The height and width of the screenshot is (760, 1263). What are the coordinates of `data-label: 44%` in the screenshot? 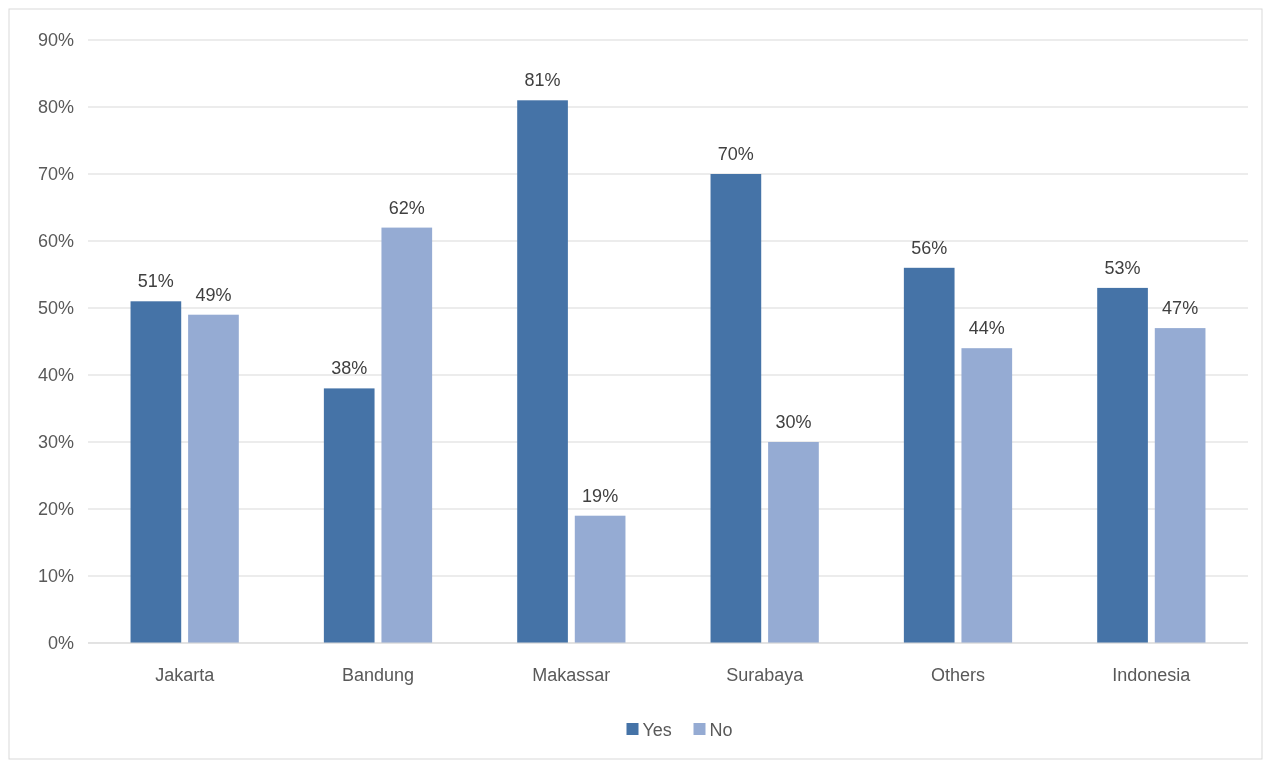 It's located at (986, 328).